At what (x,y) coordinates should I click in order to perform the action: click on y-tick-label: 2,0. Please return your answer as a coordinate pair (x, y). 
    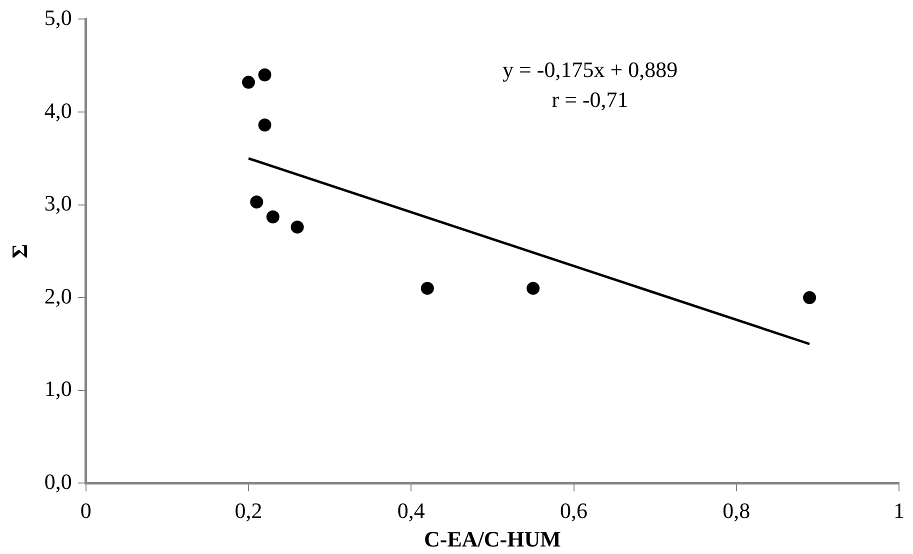
    Looking at the image, I should click on (58, 295).